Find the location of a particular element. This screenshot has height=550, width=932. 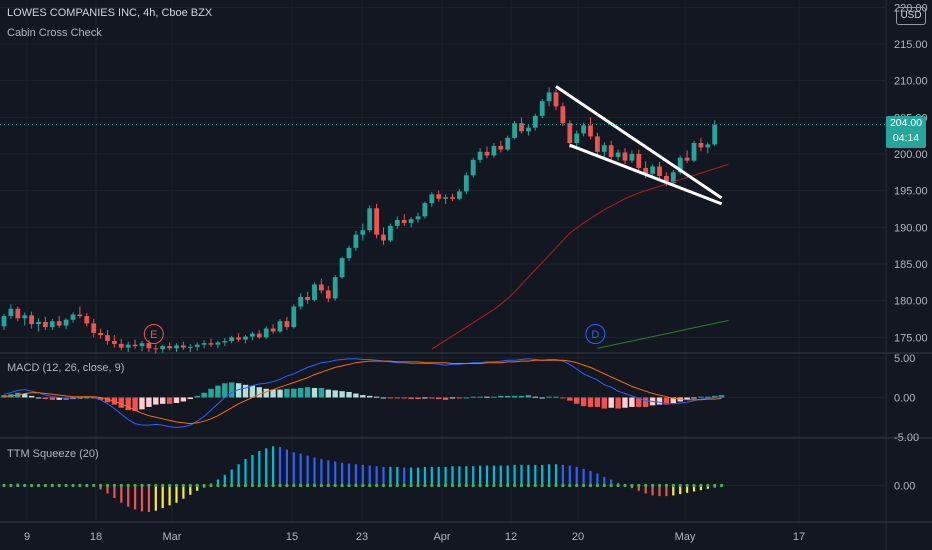

currency-button: USD is located at coordinates (911, 16).